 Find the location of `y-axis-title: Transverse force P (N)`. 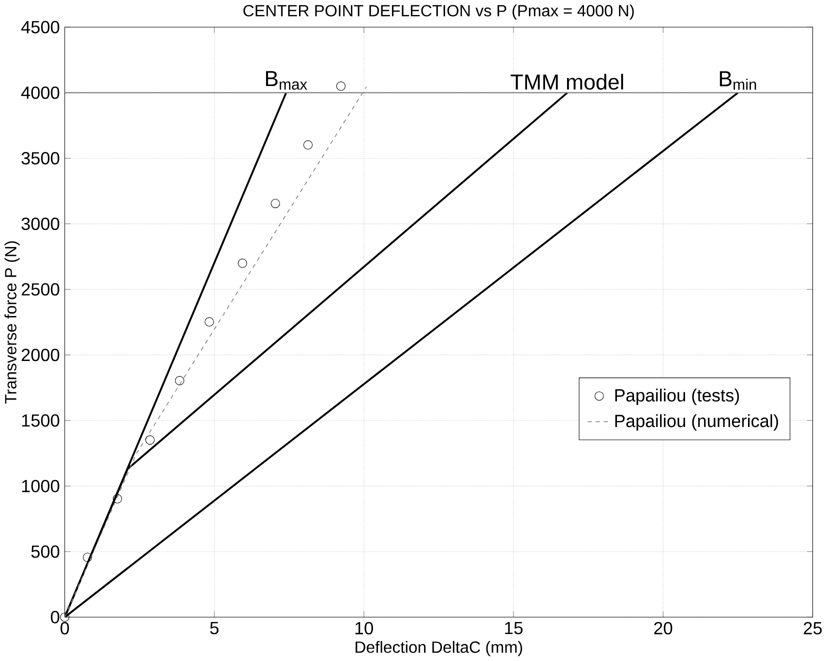

y-axis-title: Transverse force P (N) is located at coordinates (12, 323).